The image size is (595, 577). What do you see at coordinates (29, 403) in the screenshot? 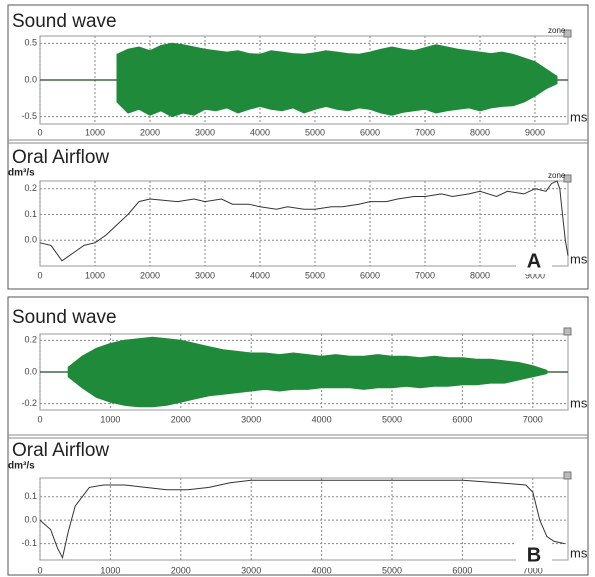
I see `y-tick-label: -0.2` at bounding box center [29, 403].